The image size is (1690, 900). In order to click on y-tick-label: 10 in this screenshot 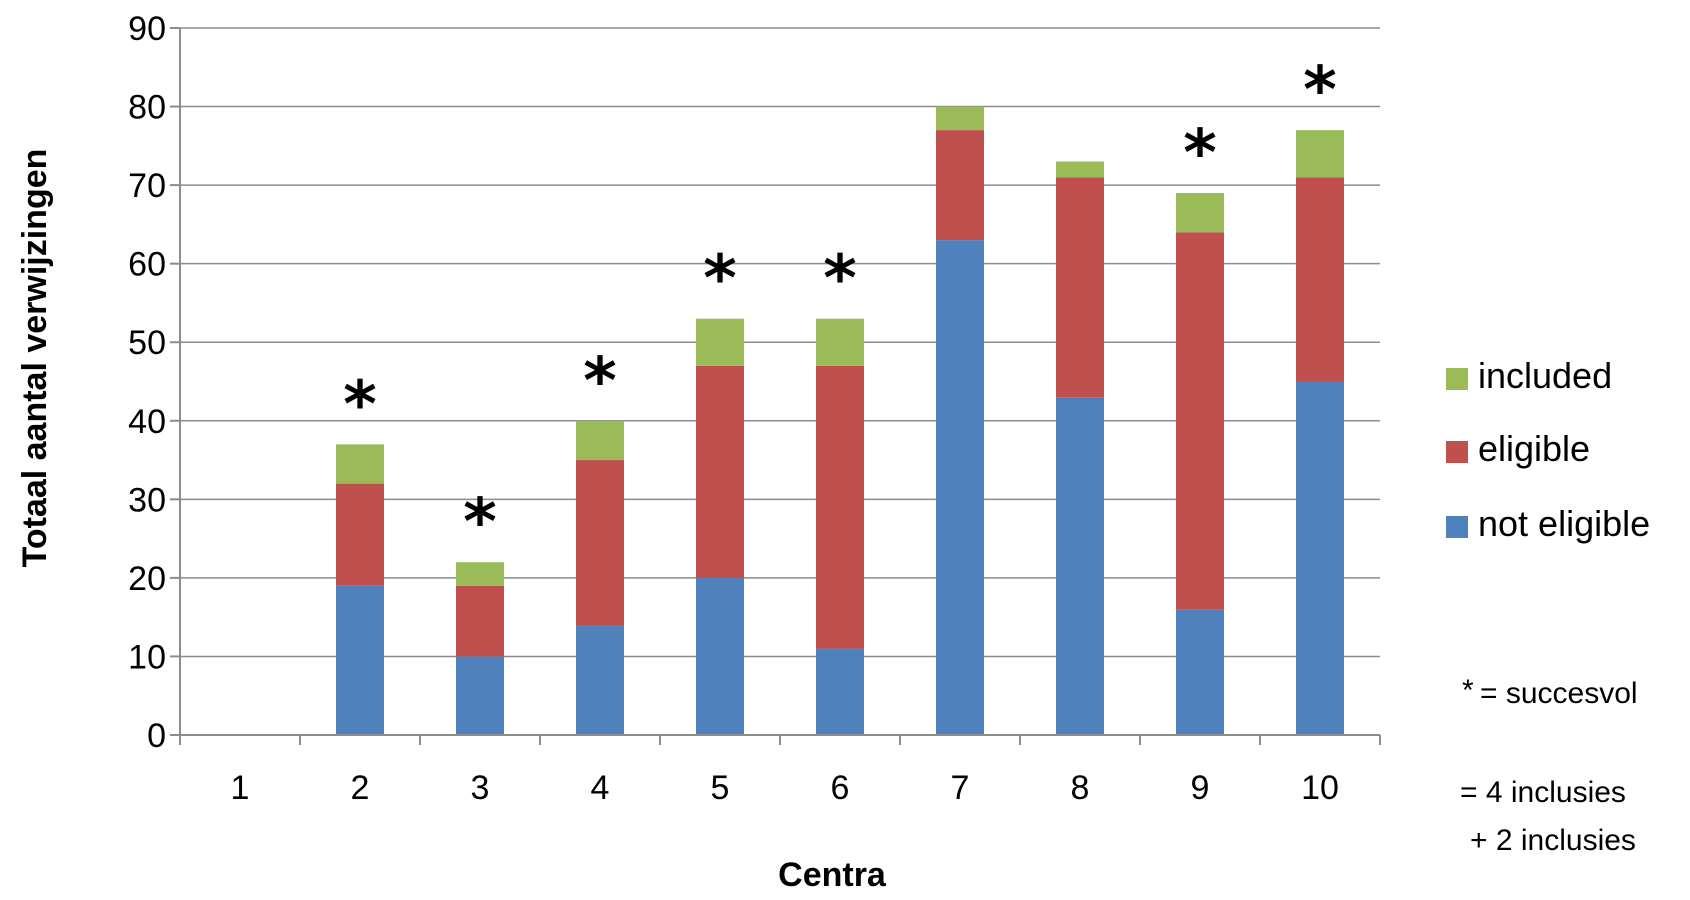, I will do `click(147, 657)`.